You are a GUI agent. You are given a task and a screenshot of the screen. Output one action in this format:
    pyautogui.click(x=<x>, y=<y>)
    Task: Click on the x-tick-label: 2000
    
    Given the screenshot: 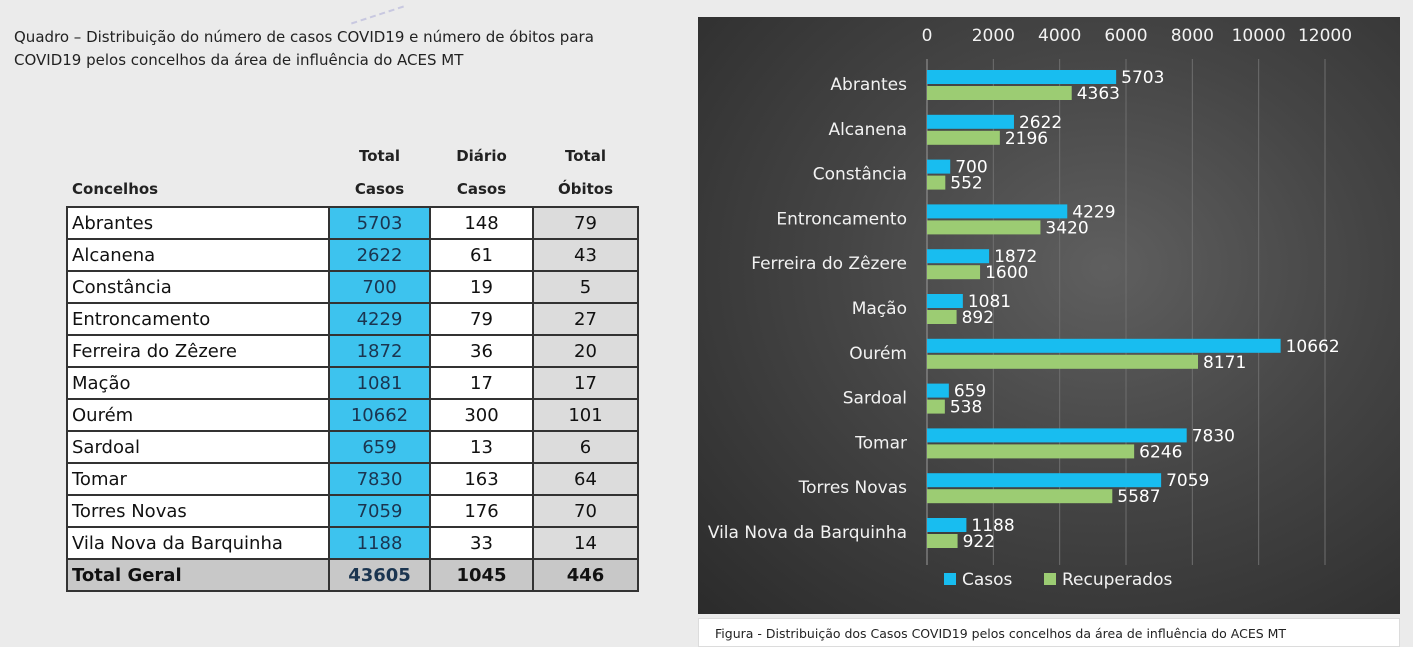 What is the action you would take?
    pyautogui.click(x=993, y=36)
    